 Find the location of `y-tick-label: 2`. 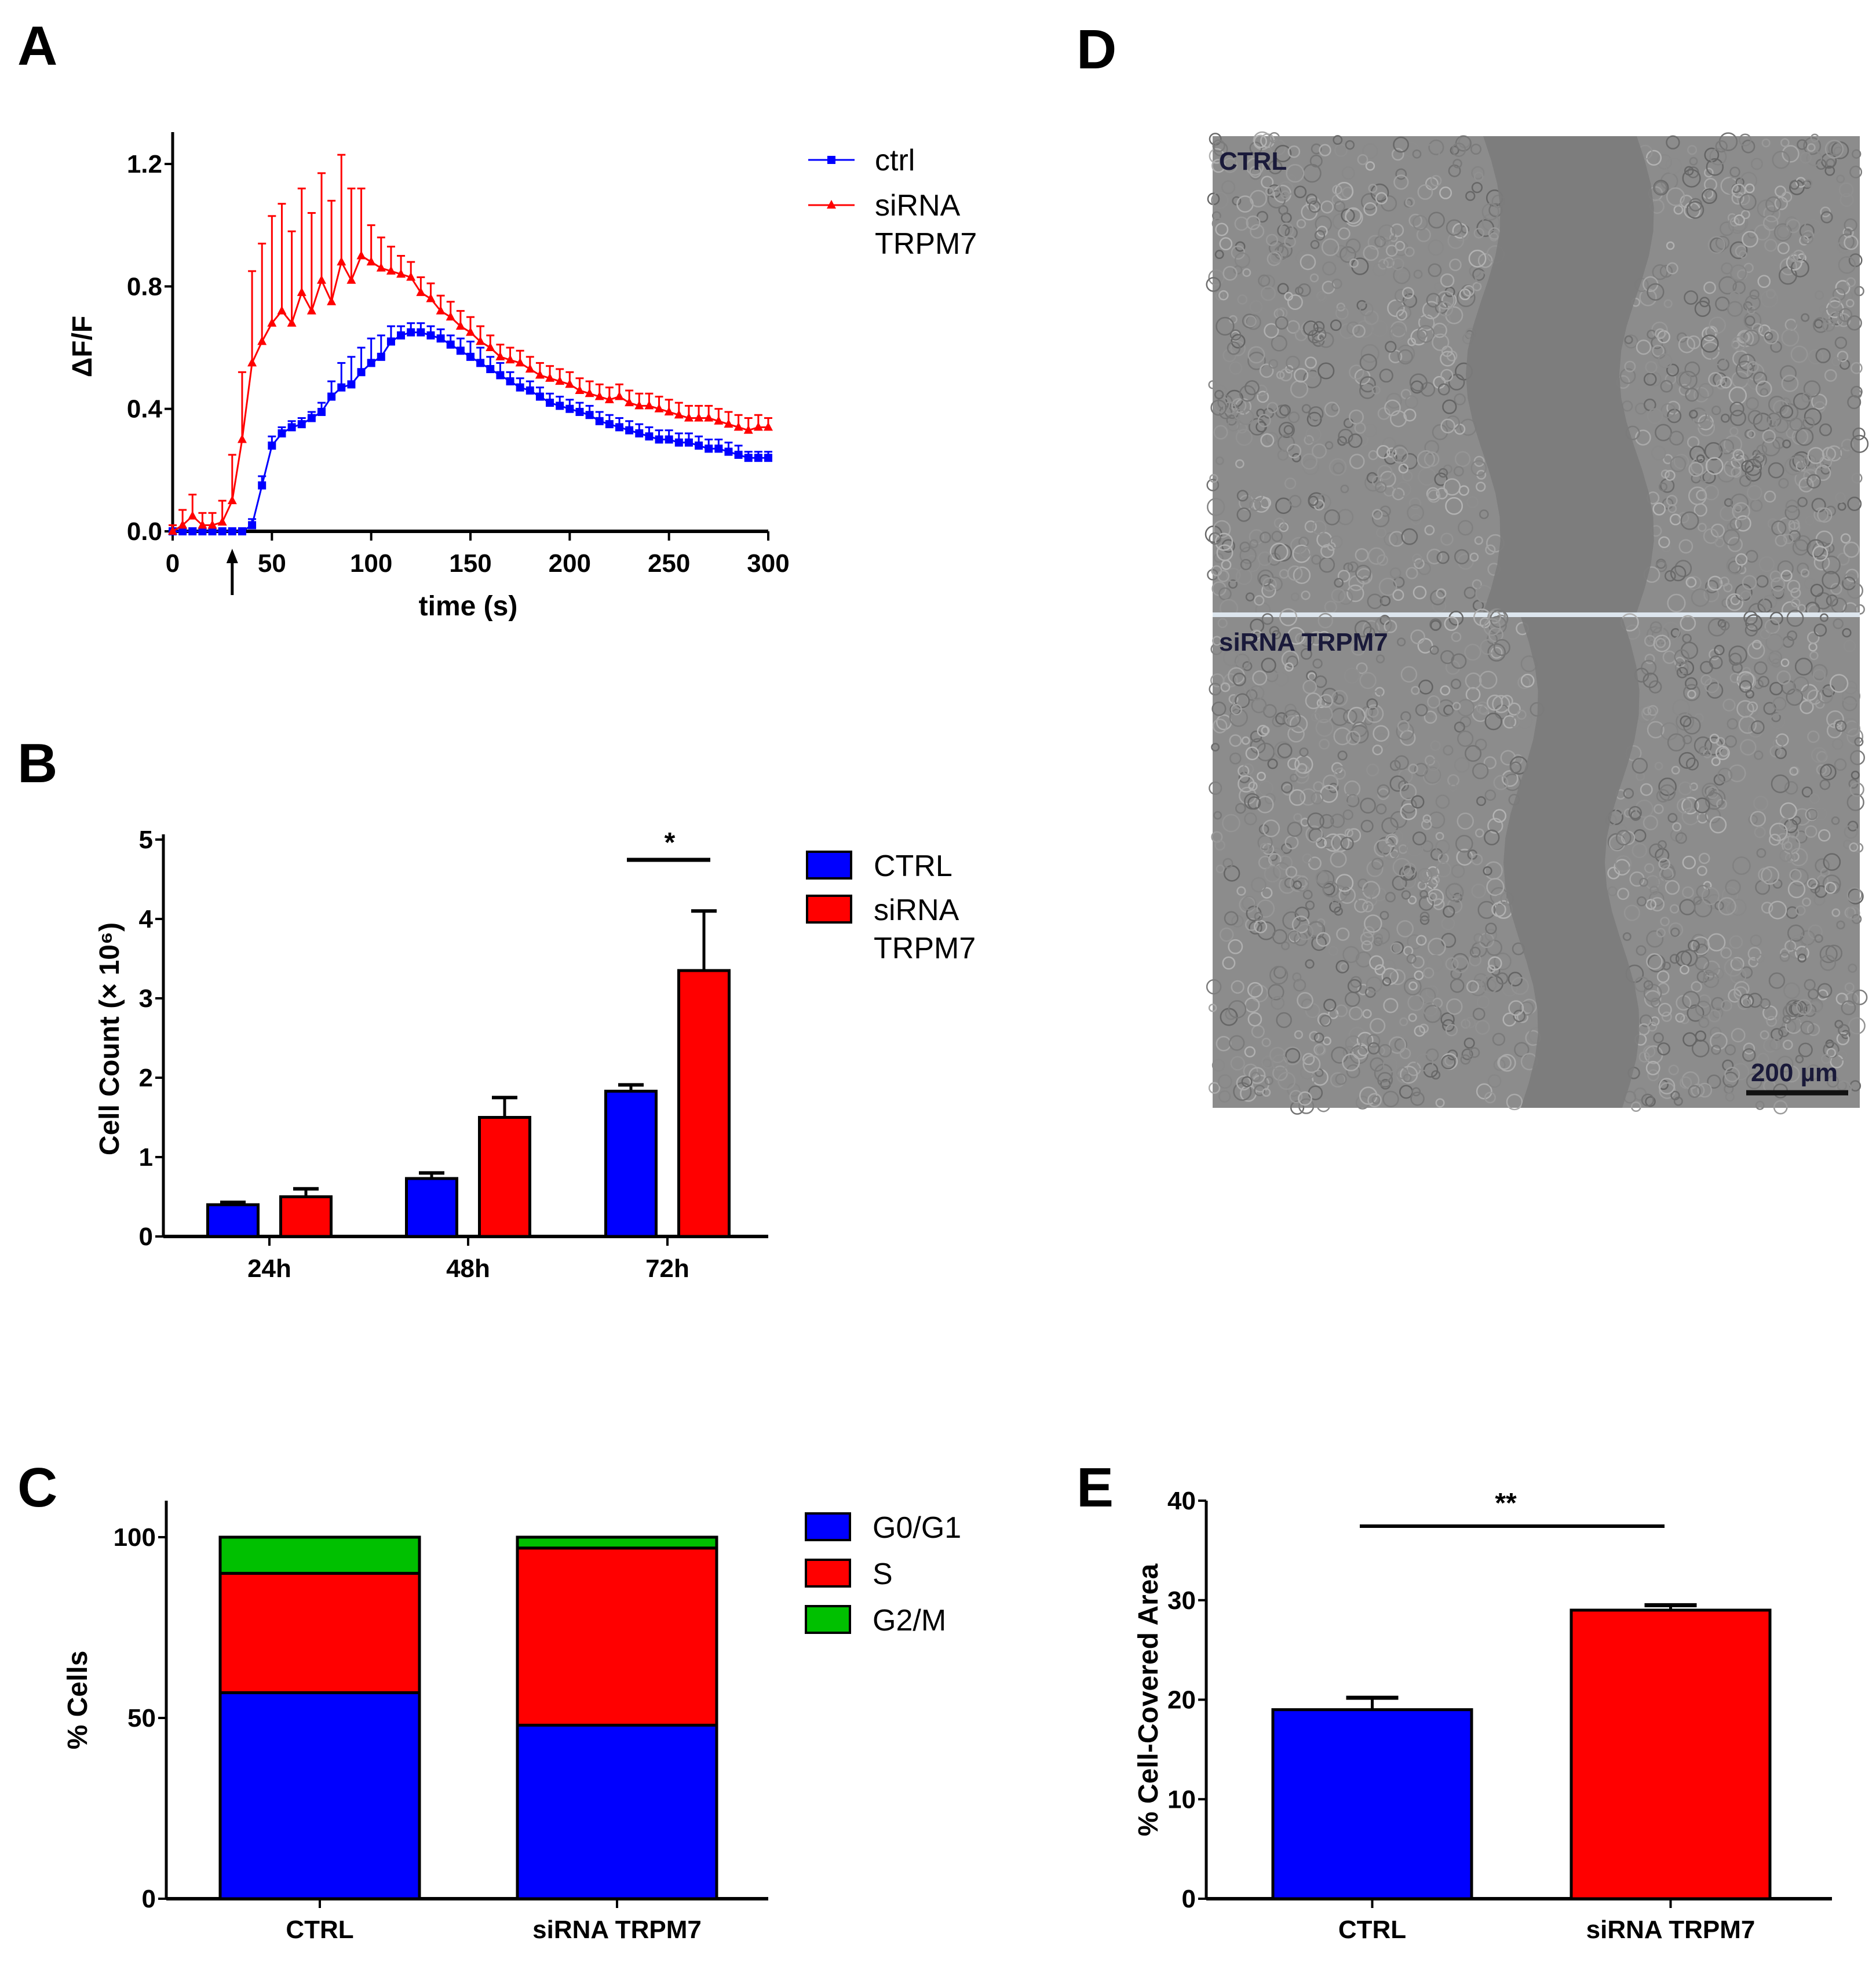

y-tick-label: 2 is located at coordinates (146, 1078).